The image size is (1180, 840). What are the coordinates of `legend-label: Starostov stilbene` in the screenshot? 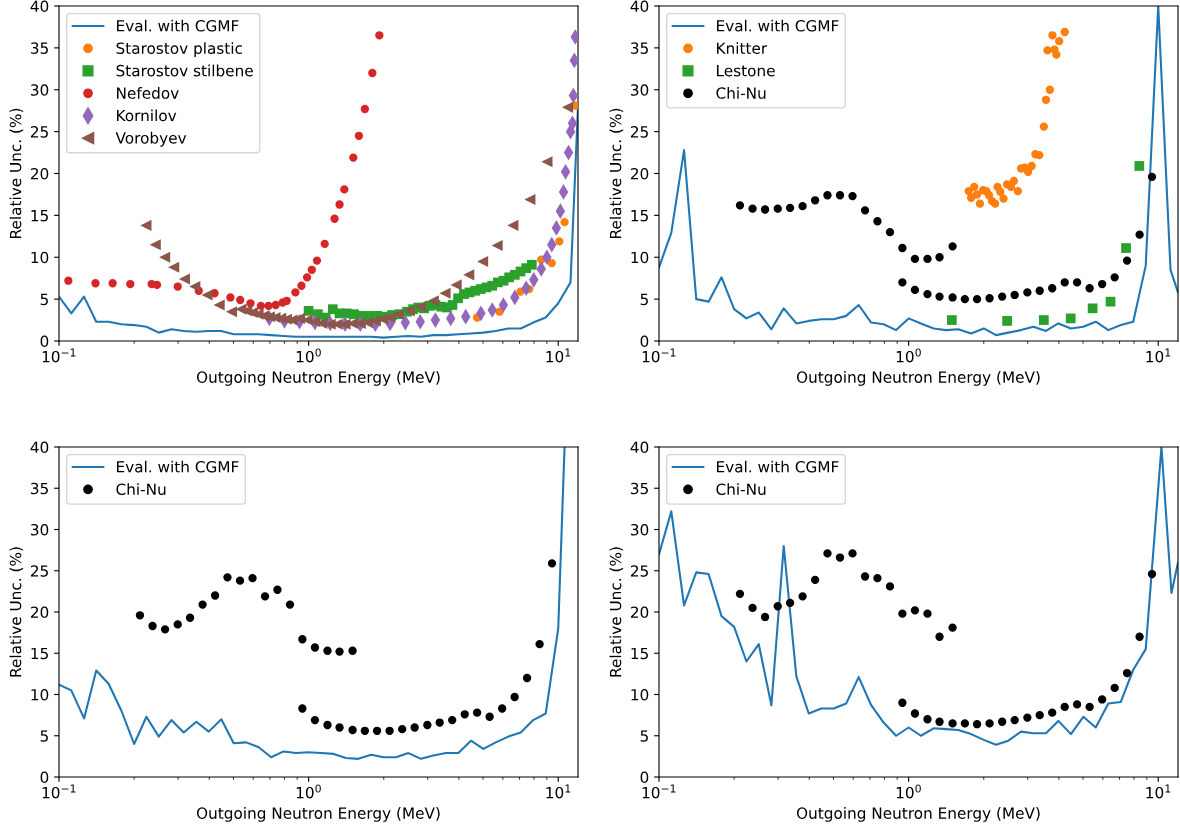 It's located at (184, 70).